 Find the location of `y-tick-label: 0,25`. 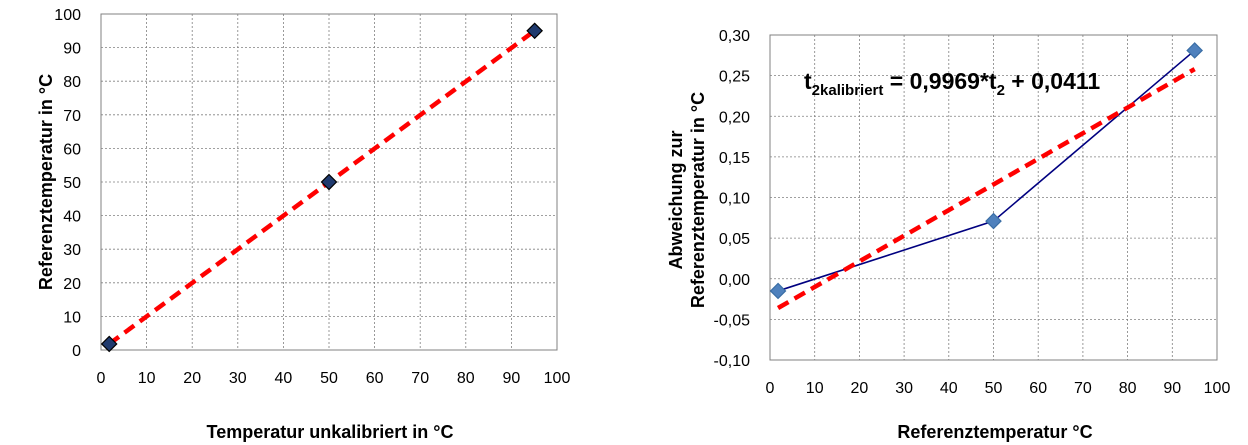

y-tick-label: 0,25 is located at coordinates (734, 77).